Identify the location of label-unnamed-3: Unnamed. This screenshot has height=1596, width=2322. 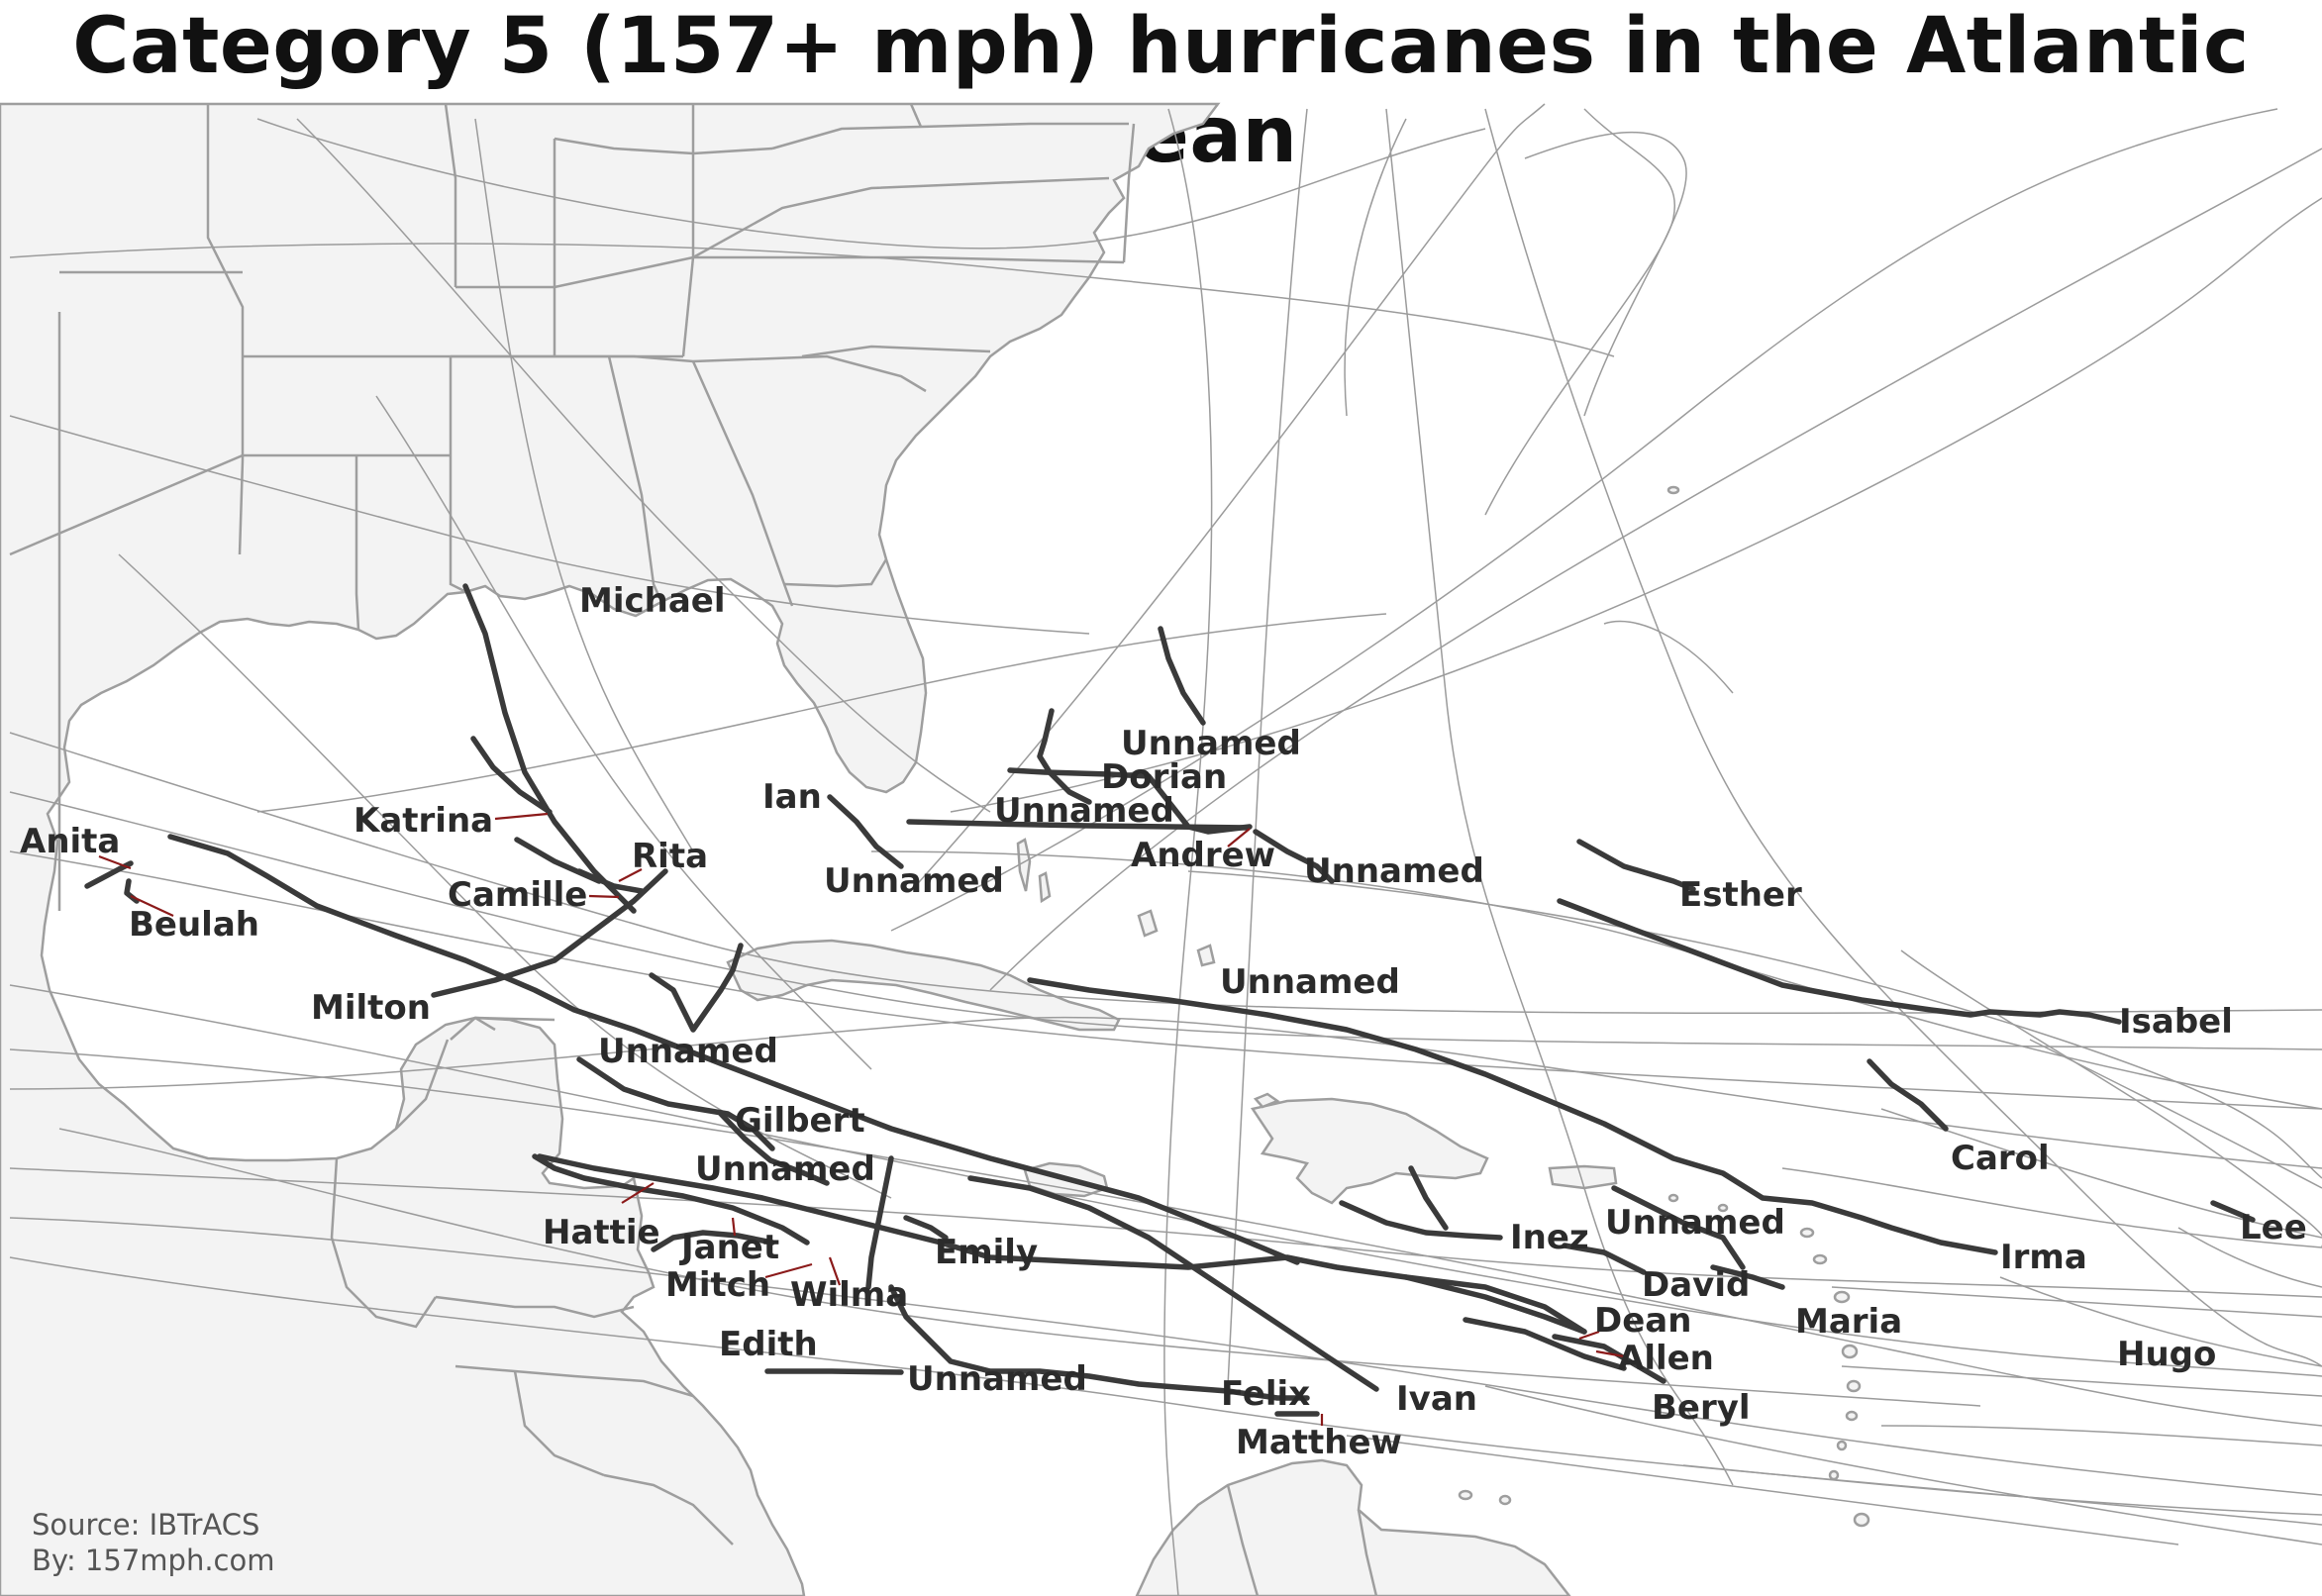
(1394, 871).